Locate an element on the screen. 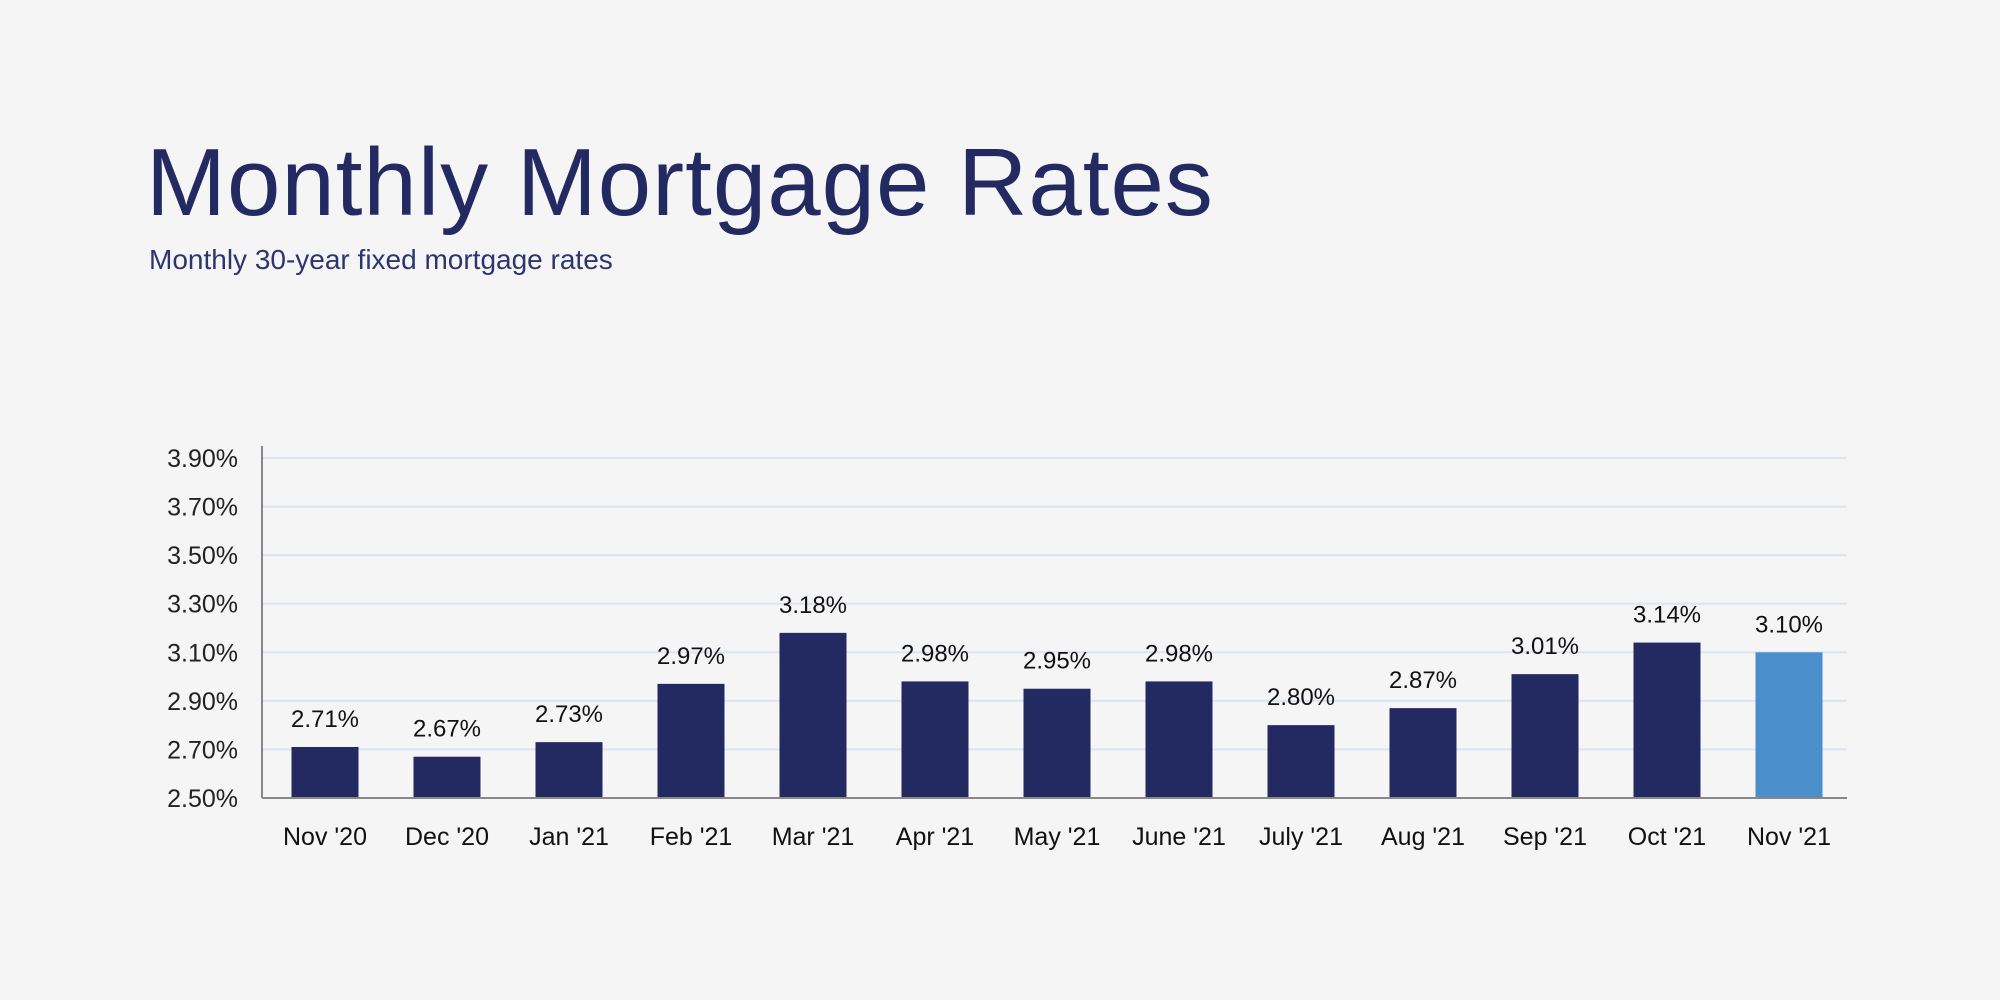  x-tick-label: Nov '21 is located at coordinates (1789, 837).